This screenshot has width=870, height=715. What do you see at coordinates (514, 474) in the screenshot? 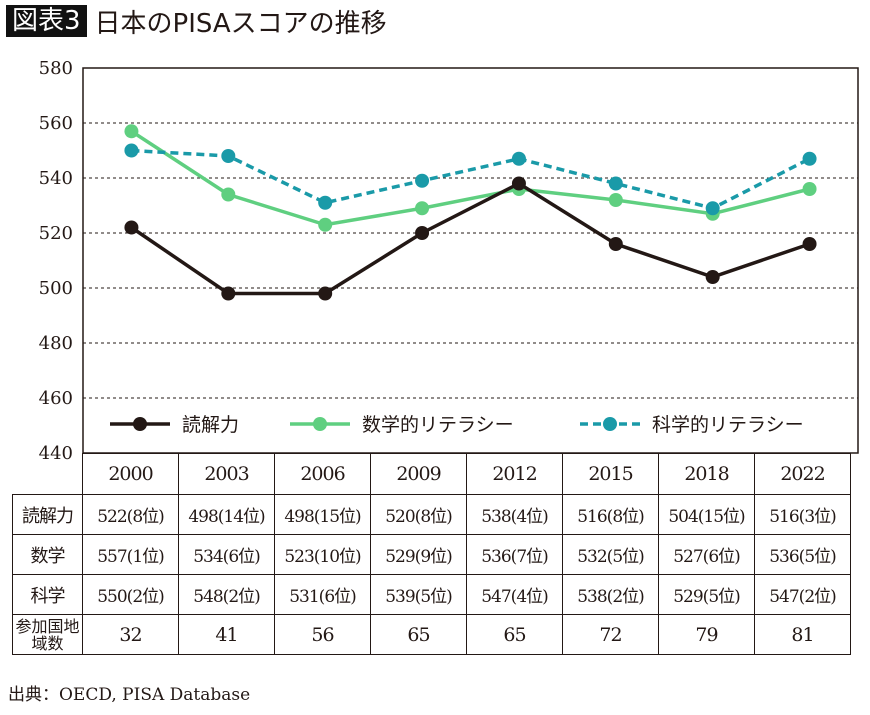
I see `year-header: 2012` at bounding box center [514, 474].